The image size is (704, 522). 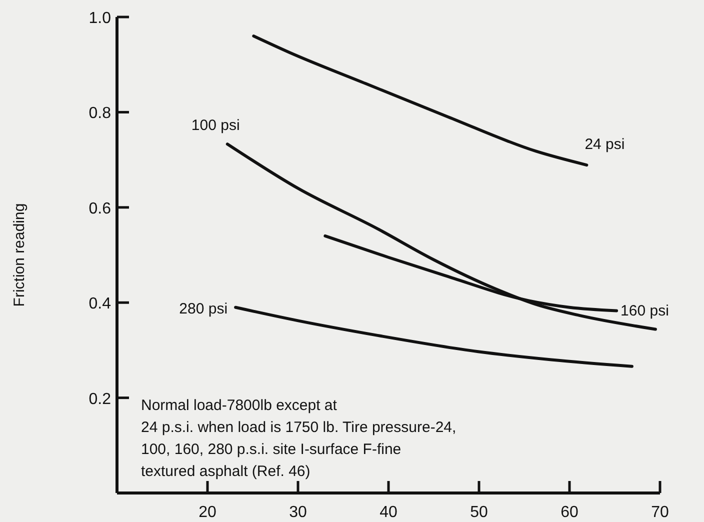 I want to click on series-label: 100 psi, so click(x=215, y=125).